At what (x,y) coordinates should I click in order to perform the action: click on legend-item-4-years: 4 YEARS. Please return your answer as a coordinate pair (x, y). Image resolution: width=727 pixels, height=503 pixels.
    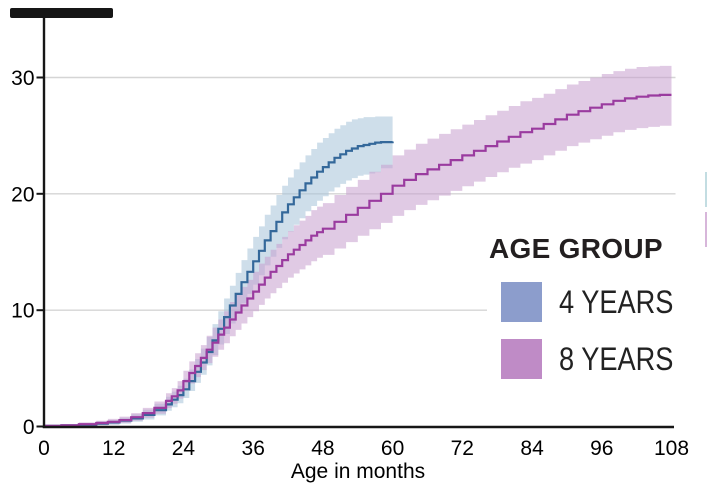
    Looking at the image, I should click on (597, 302).